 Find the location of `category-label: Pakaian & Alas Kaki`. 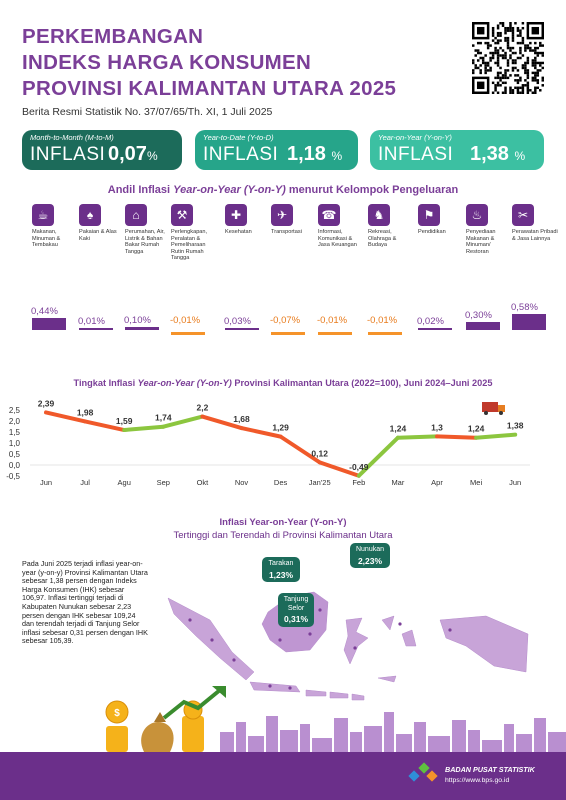

category-label: Pakaian & Alas Kaki is located at coordinates (98, 235).